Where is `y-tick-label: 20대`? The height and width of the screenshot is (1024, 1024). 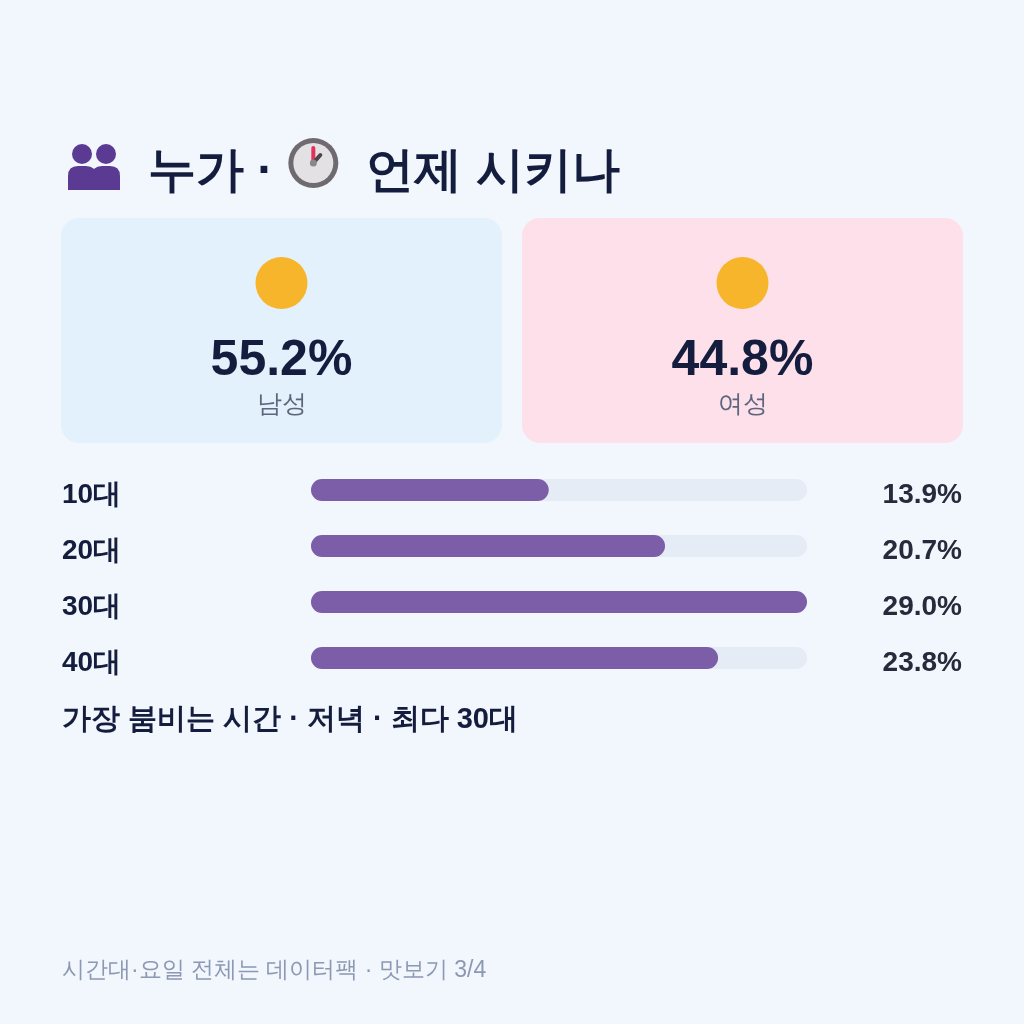
y-tick-label: 20대 is located at coordinates (92, 549).